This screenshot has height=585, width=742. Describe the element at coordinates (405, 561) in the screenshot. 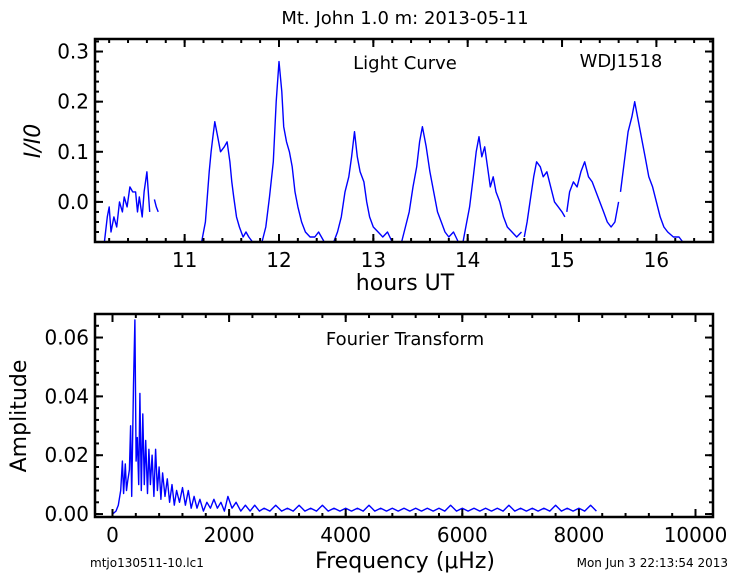

I see `fourier-x-axis-title: Frequency (μHz)` at that location.